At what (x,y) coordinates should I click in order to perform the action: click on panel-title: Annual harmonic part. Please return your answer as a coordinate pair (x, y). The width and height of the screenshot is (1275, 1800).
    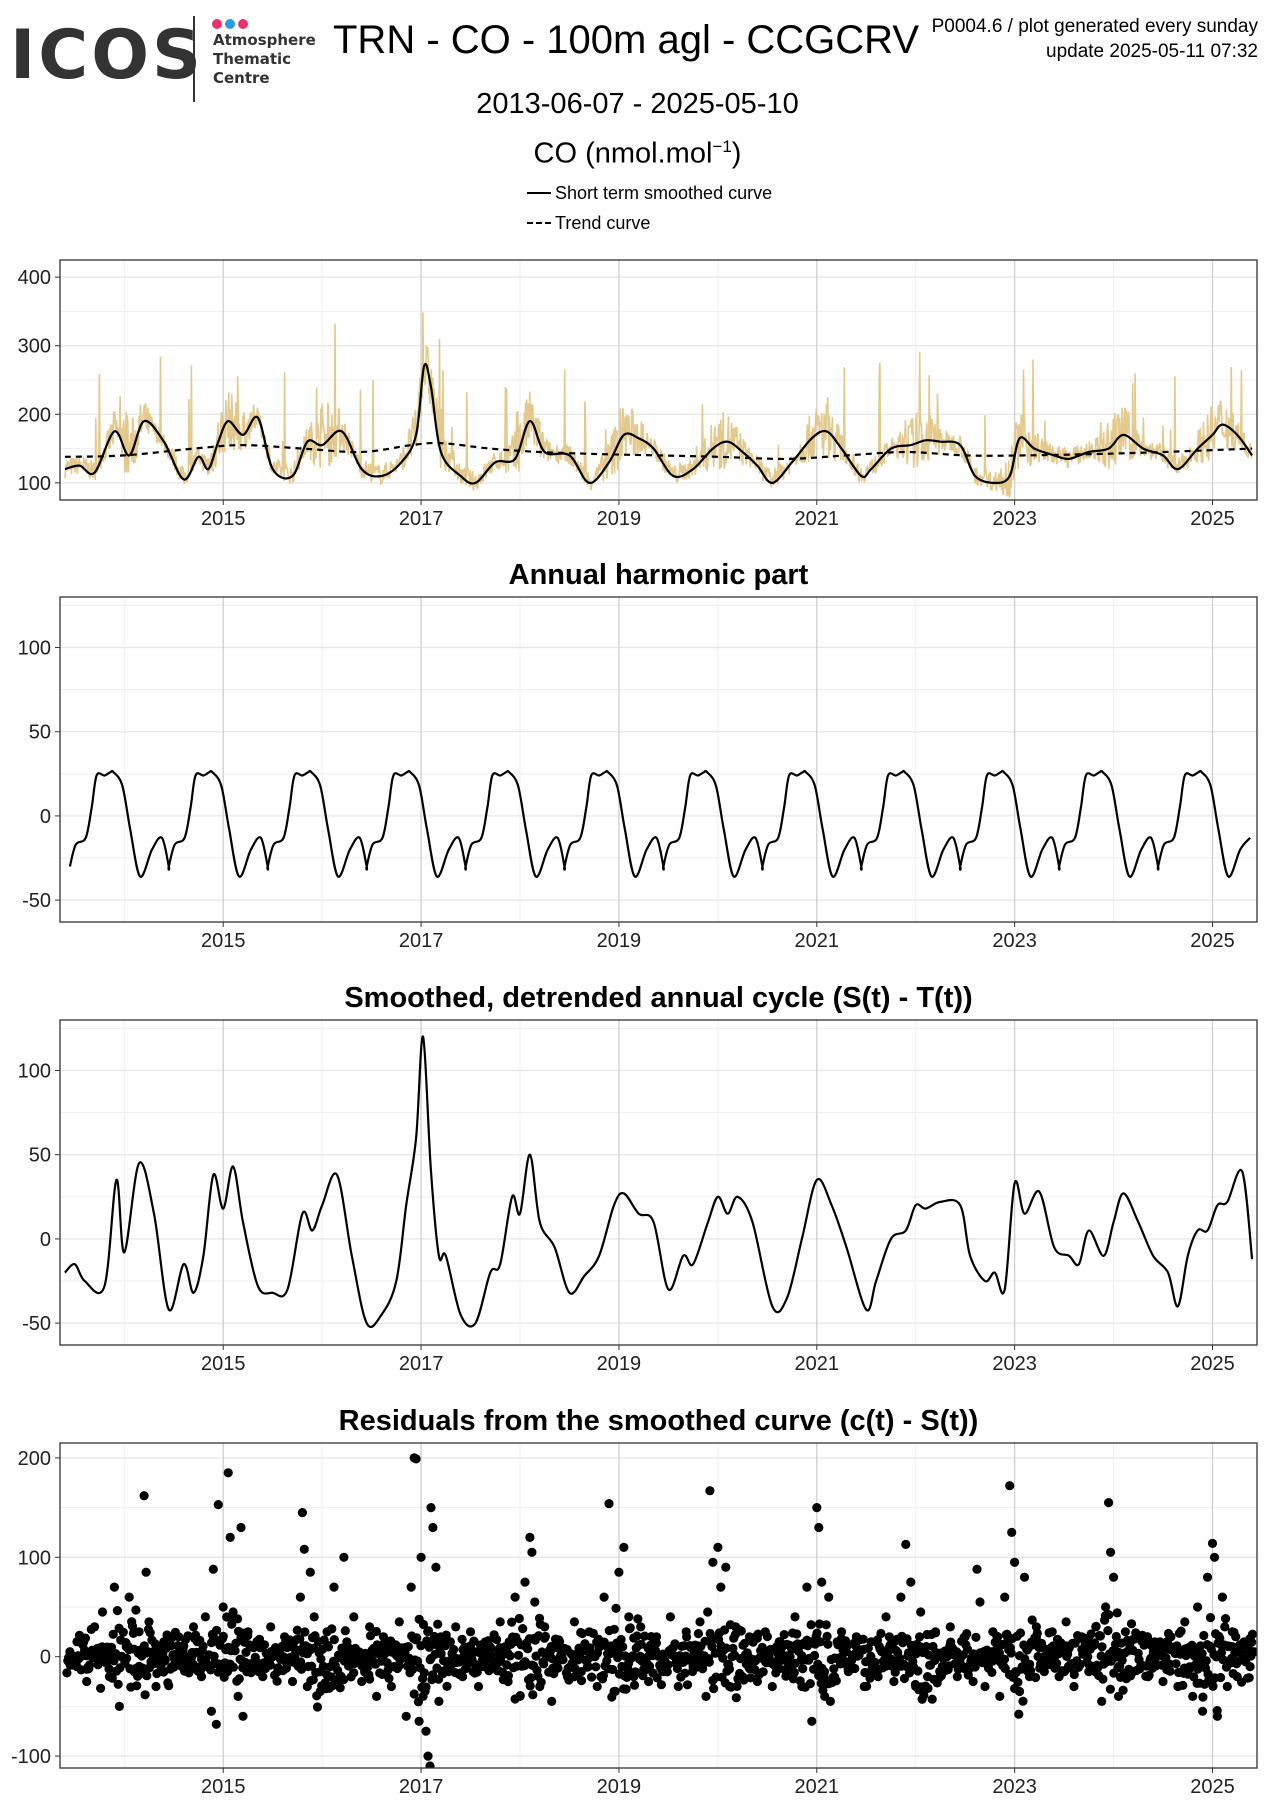
    Looking at the image, I should click on (659, 575).